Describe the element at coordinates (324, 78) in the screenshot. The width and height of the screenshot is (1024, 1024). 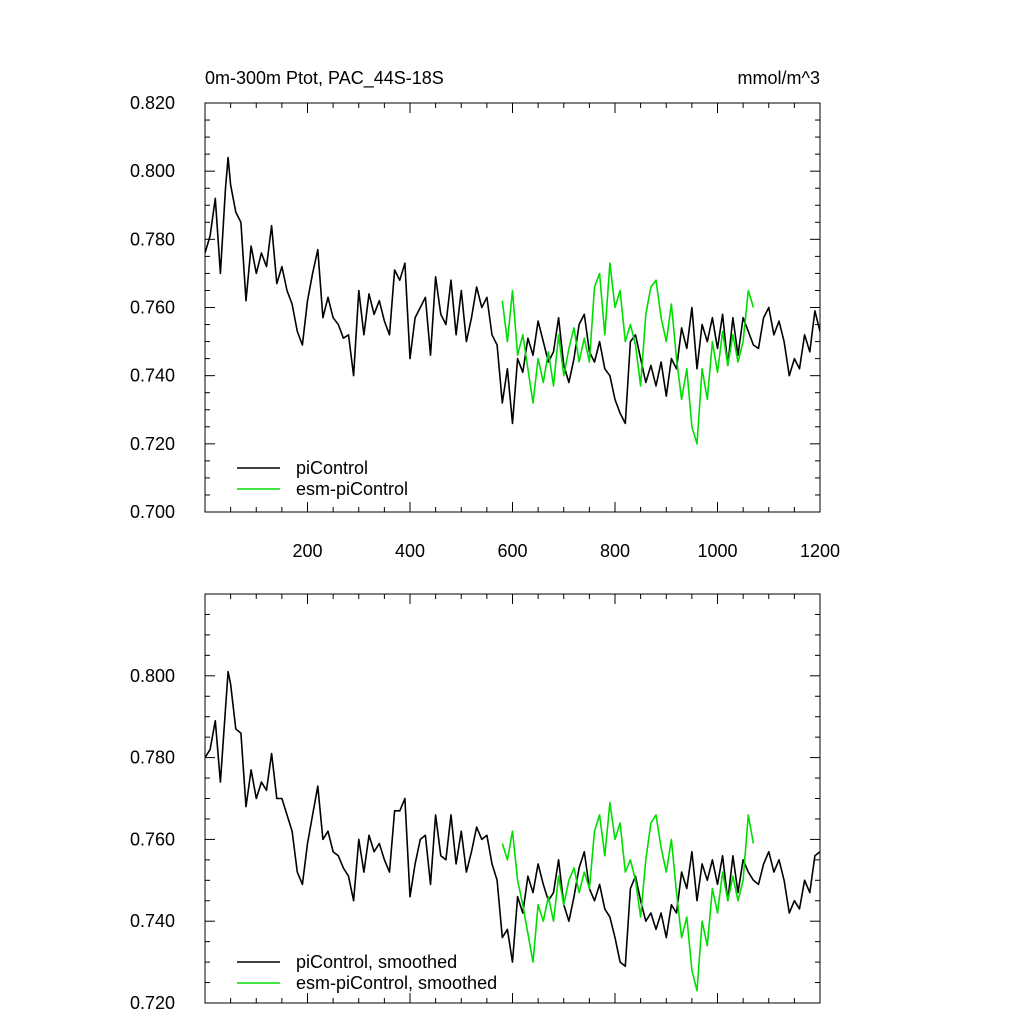
I see `chart-title-left: 0m-300m Ptot, PAC_44S-18S` at that location.